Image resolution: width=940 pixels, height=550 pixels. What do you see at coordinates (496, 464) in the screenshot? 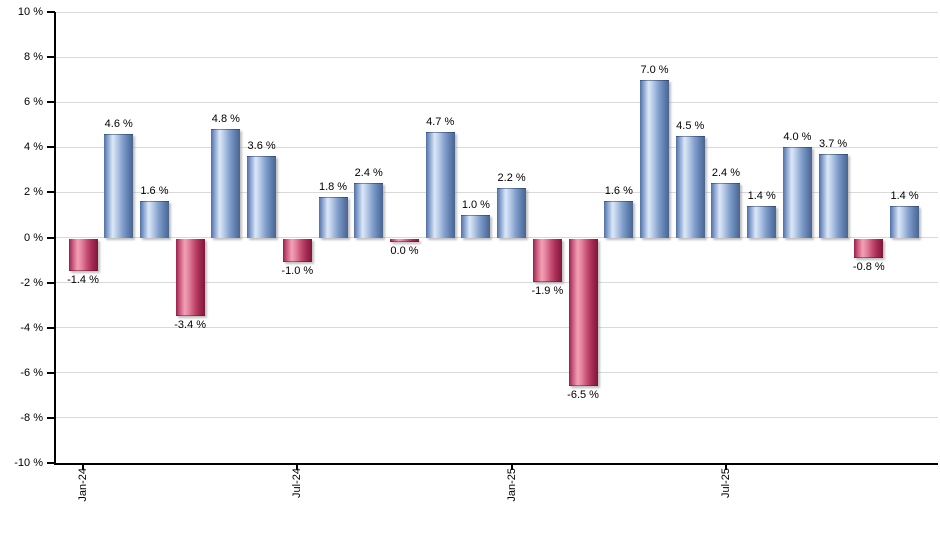
I see `x-axis-line` at bounding box center [496, 464].